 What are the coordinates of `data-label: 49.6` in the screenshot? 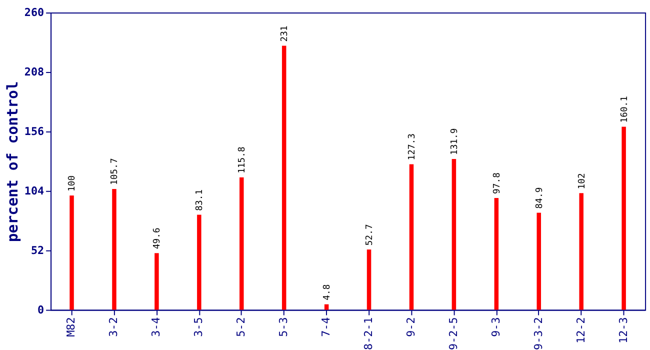 It's located at (157, 239).